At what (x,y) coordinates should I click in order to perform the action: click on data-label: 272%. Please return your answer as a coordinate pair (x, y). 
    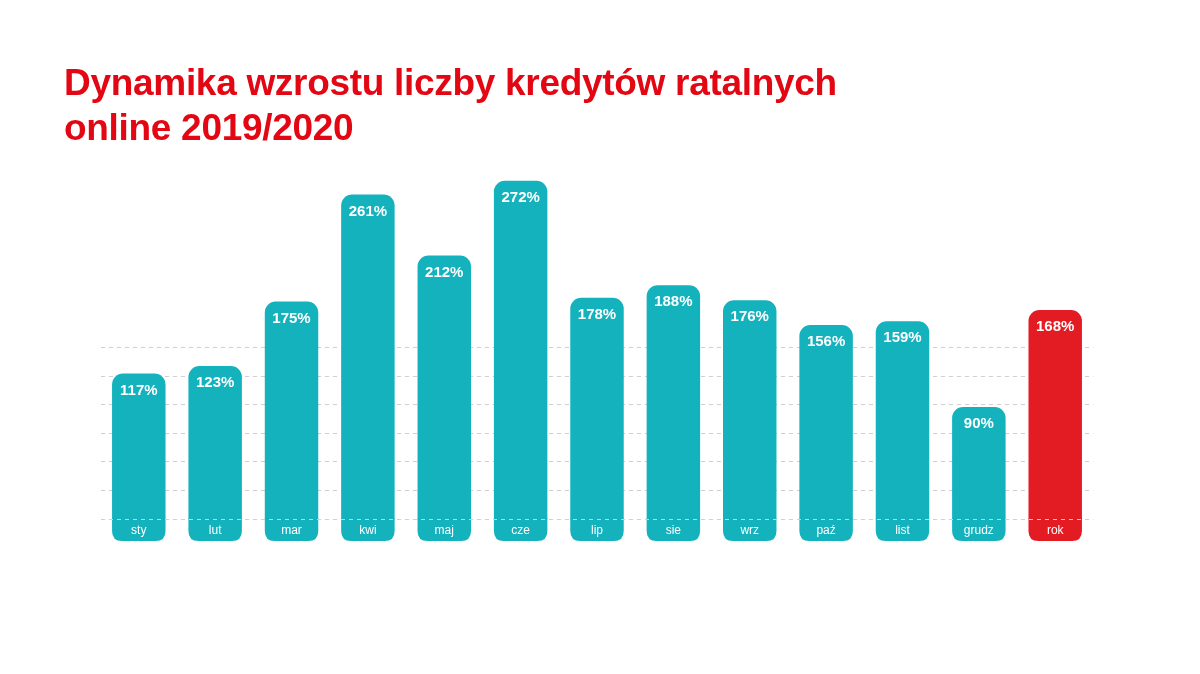
    Looking at the image, I should click on (520, 196).